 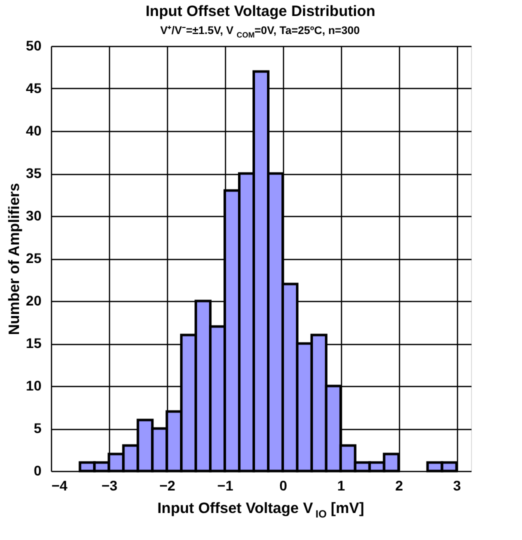 I want to click on x-tick-label: −3, so click(x=109, y=486).